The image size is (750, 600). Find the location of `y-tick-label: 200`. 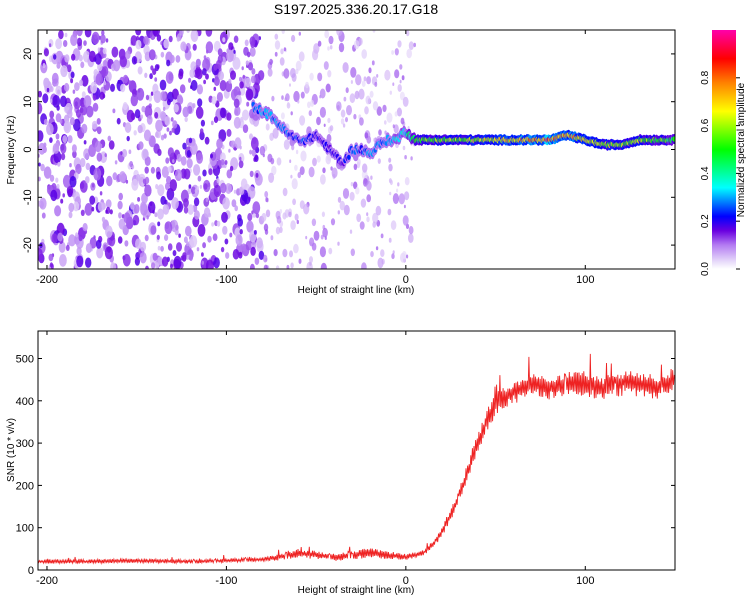

y-tick-label: 200 is located at coordinates (25, 486).